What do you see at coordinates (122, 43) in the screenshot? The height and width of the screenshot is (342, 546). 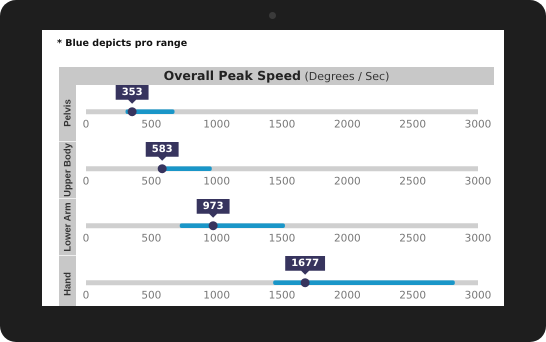 I see `text: * Blue depicts pro range` at bounding box center [122, 43].